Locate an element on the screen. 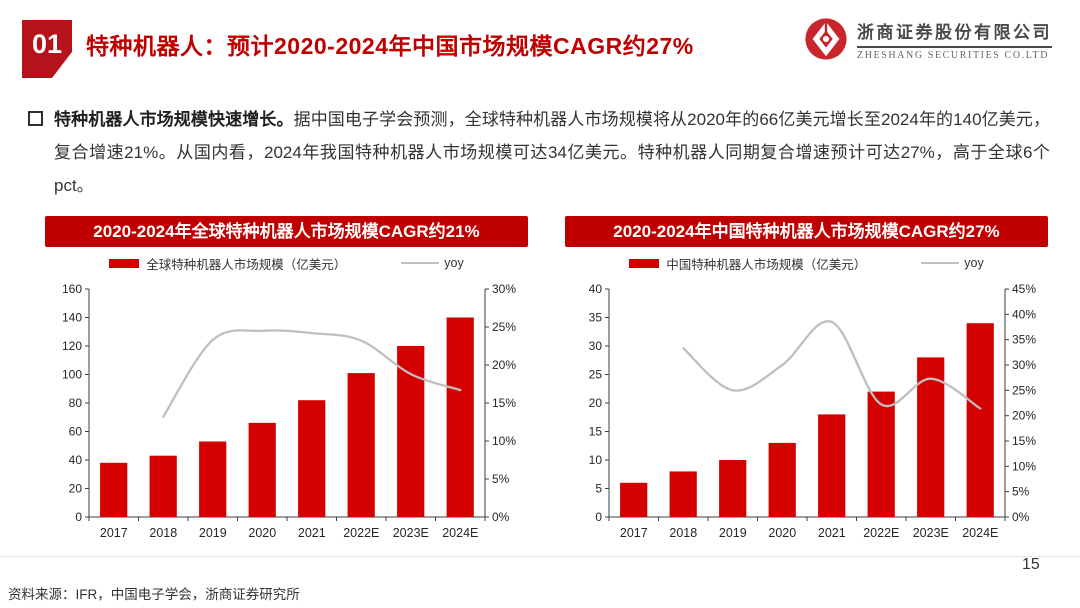 This screenshot has height=608, width=1080. section-number-box: 01 is located at coordinates (47, 49).